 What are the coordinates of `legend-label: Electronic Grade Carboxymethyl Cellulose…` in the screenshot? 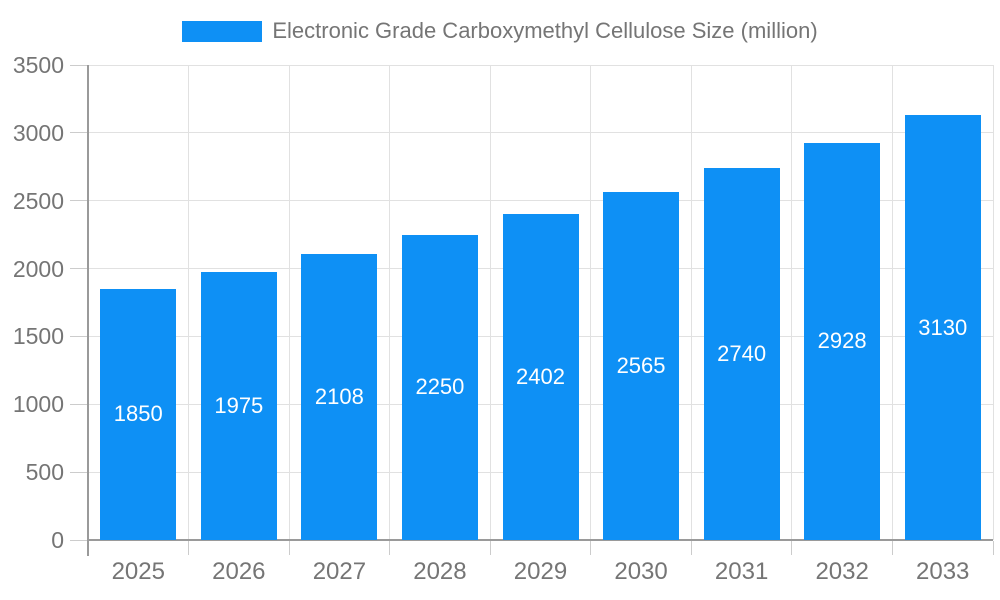 It's located at (545, 30).